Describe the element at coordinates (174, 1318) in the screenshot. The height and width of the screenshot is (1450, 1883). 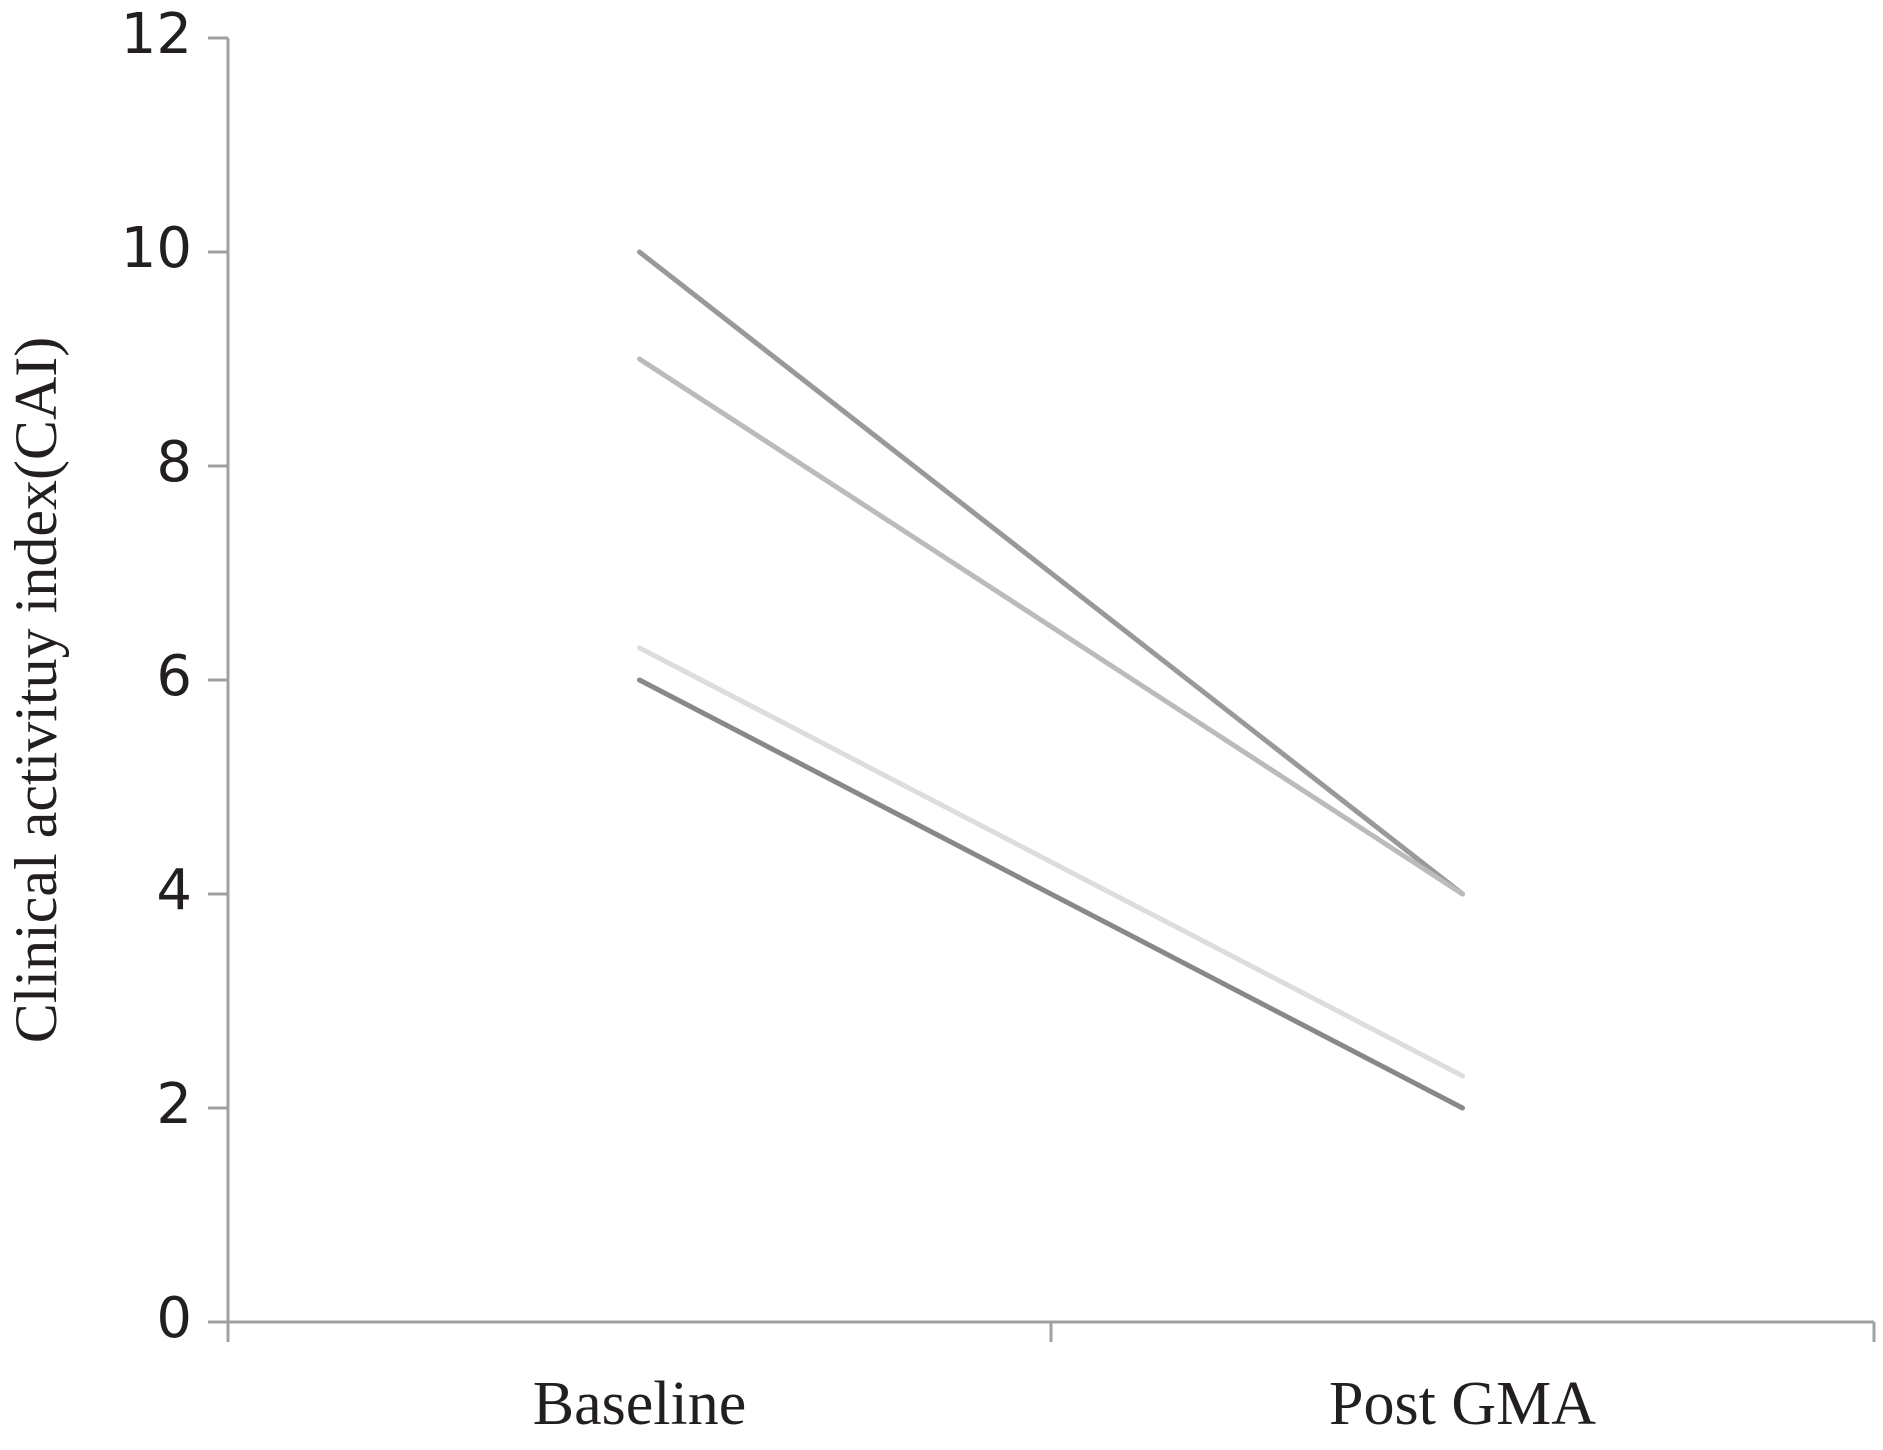
I see `y-tick-label: 0` at that location.